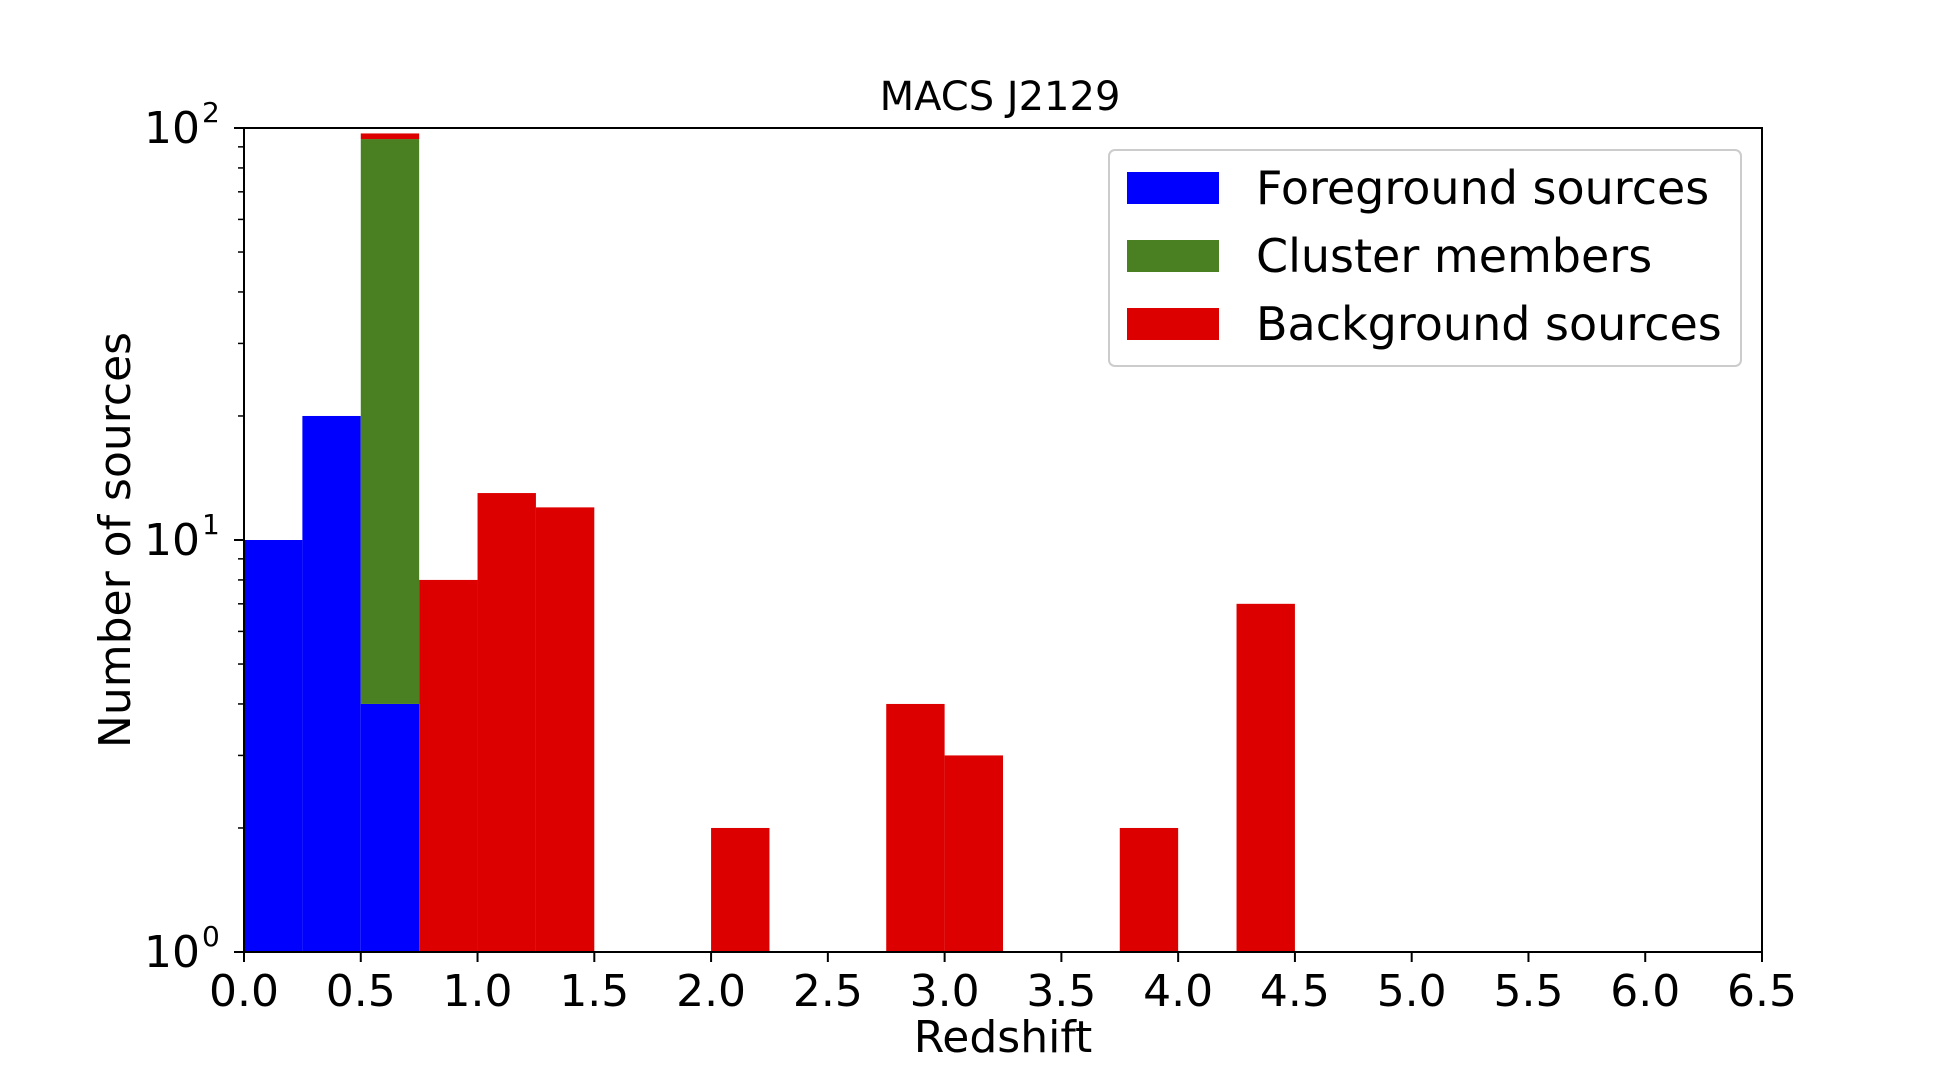 This screenshot has height=1070, width=1951. What do you see at coordinates (361, 991) in the screenshot?
I see `x-tick-label: 0.5` at bounding box center [361, 991].